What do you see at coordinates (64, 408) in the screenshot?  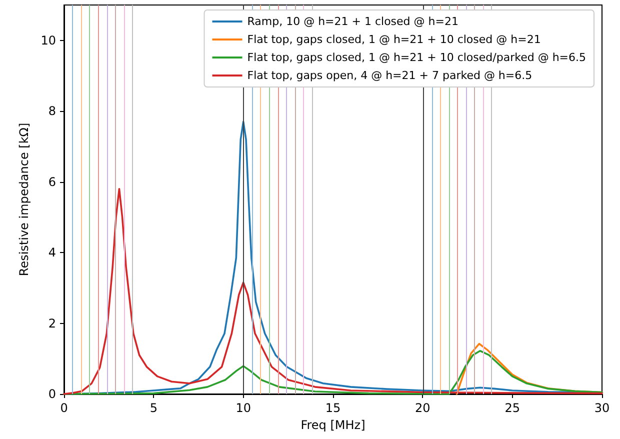 I see `x-tick-label: 0` at bounding box center [64, 408].